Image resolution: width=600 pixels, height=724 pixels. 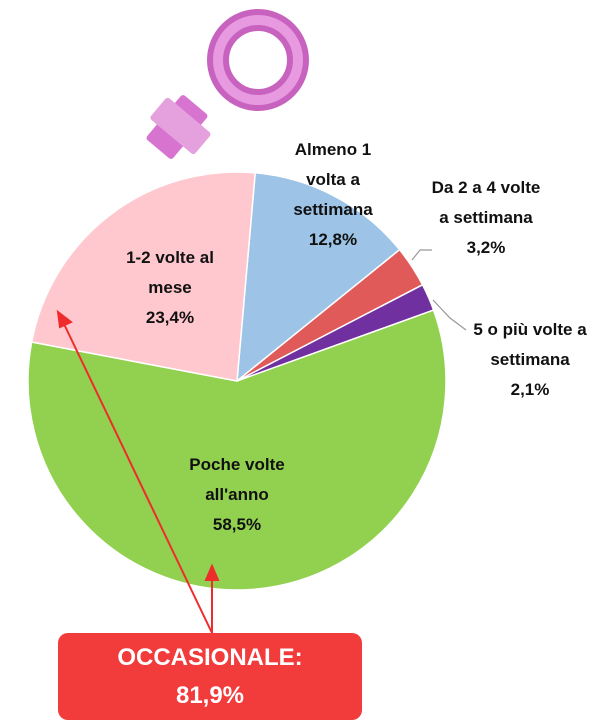 What do you see at coordinates (530, 344) in the screenshot?
I see `category-label: 5 o più volte a settimana` at bounding box center [530, 344].